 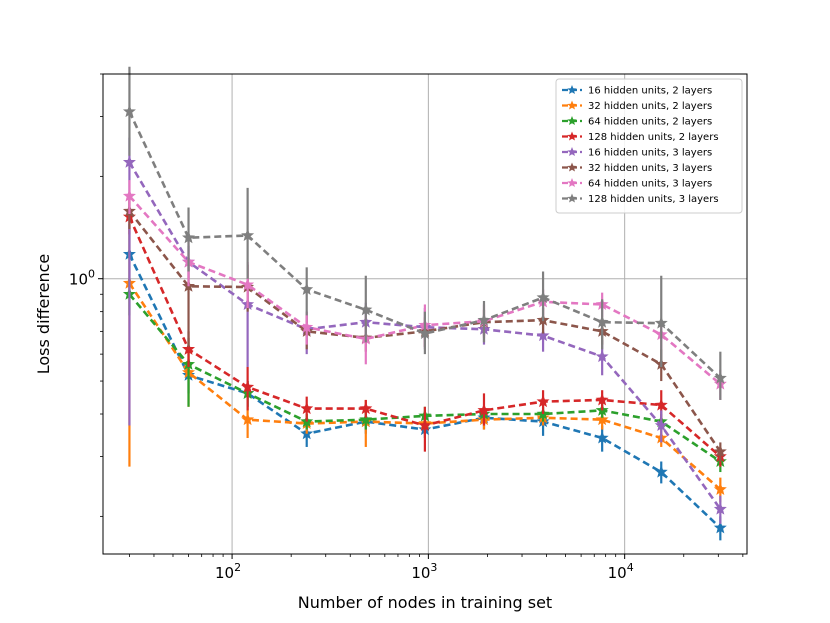 I want to click on legend-entry: 64 hidden units, 3 layers, so click(x=637, y=184).